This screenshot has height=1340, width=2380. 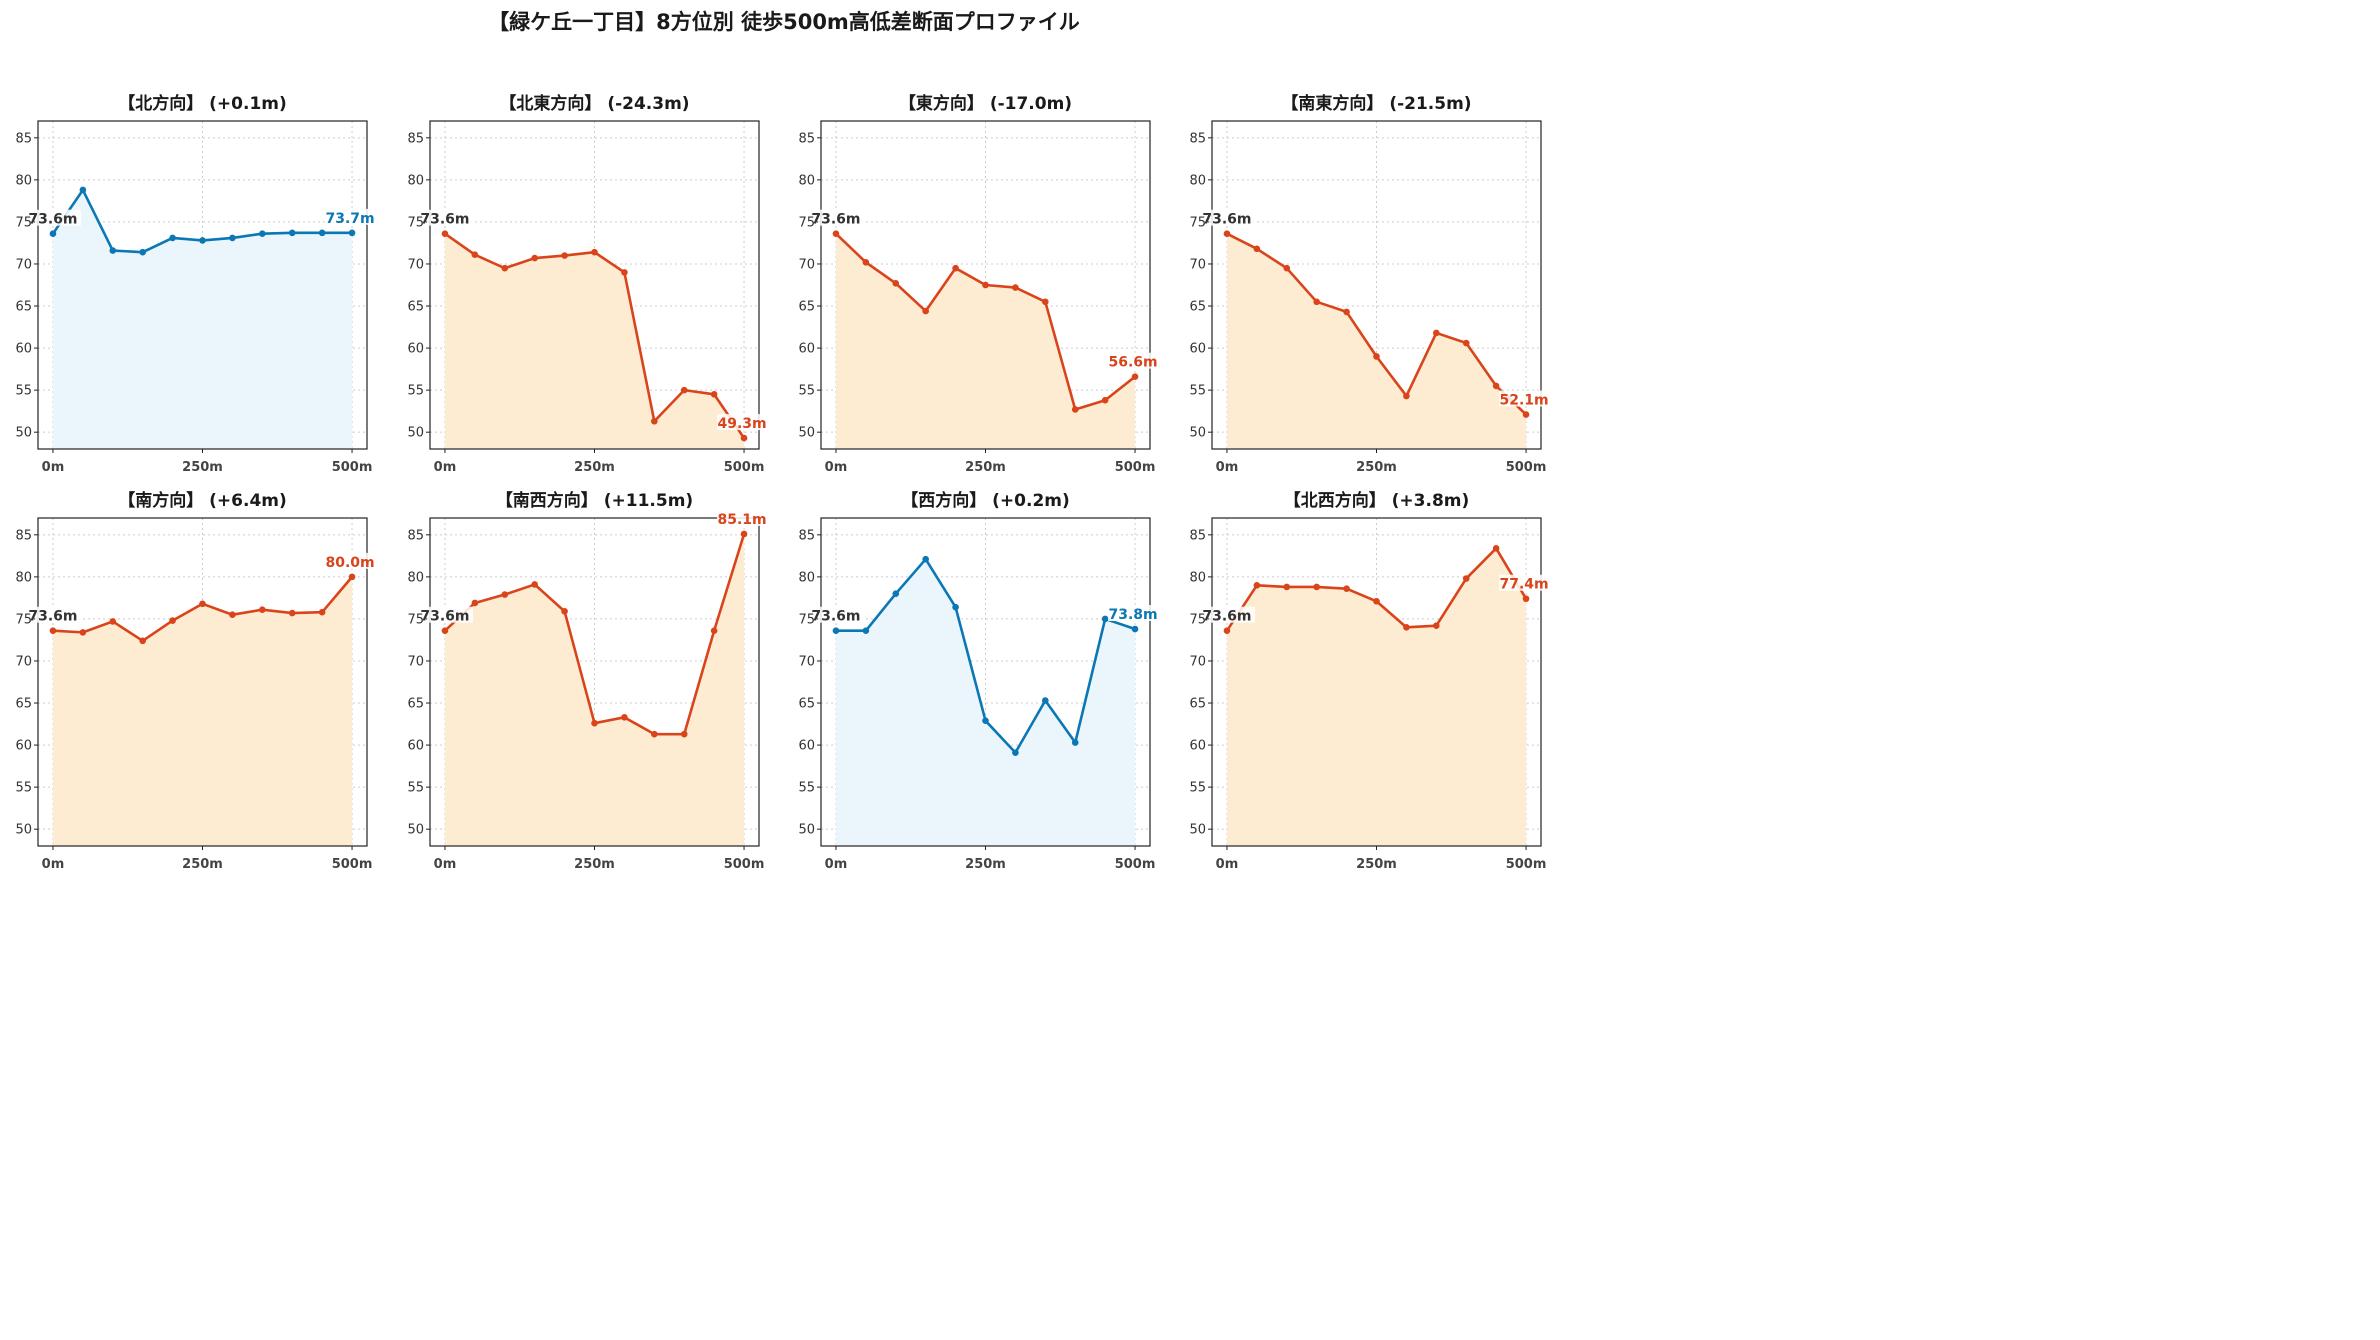 What do you see at coordinates (1376, 103) in the screenshot?
I see `panel-title: 【南東方向】 (-21.5m)` at bounding box center [1376, 103].